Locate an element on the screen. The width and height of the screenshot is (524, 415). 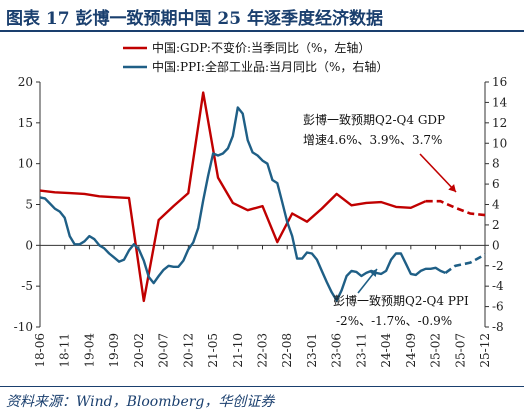
x-tick-label: 24-09 is located at coordinates (411, 350).